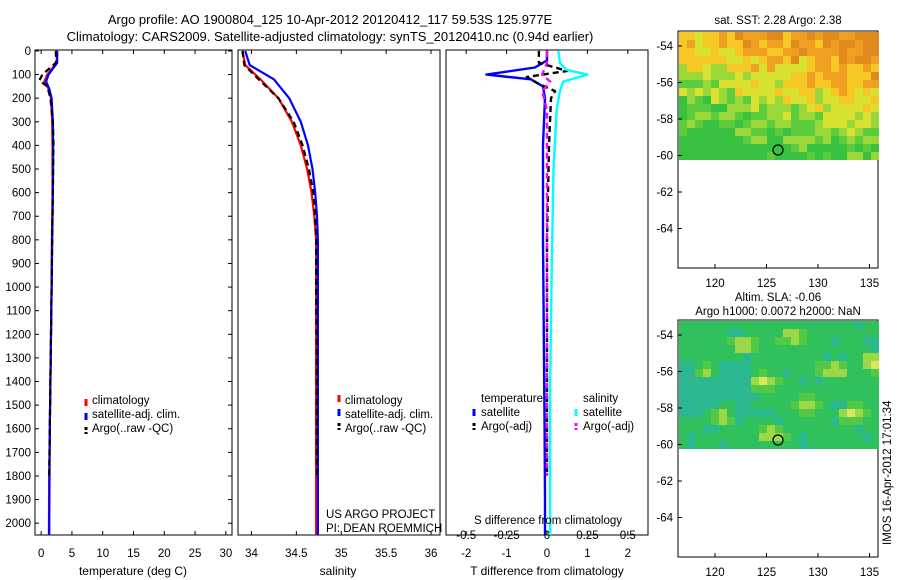 The width and height of the screenshot is (900, 580). What do you see at coordinates (195, 554) in the screenshot?
I see `x-tick-label: 25` at bounding box center [195, 554].